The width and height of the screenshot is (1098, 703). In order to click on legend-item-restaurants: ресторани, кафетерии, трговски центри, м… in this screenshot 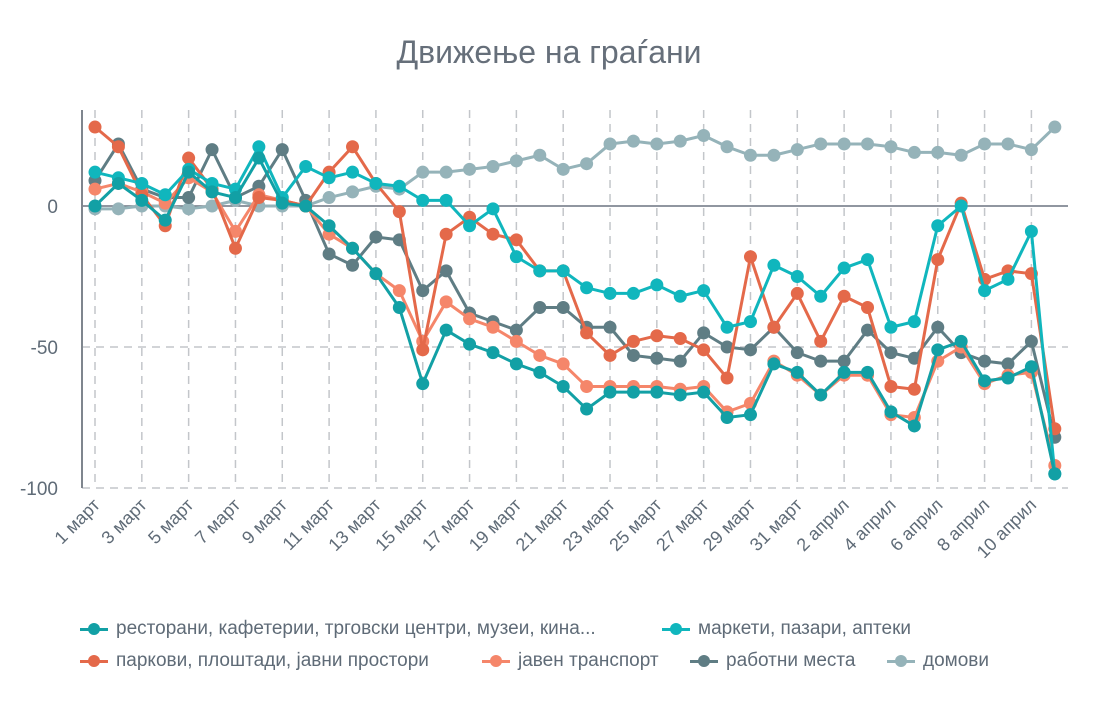, I will do `click(338, 629)`.